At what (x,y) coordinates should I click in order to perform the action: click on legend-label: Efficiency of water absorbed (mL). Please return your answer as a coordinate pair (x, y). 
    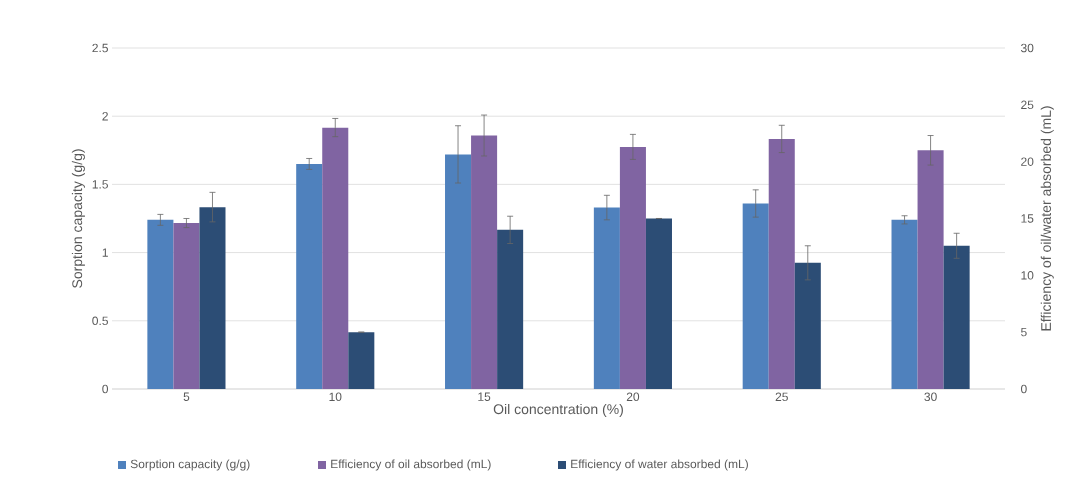
    Looking at the image, I should click on (659, 465).